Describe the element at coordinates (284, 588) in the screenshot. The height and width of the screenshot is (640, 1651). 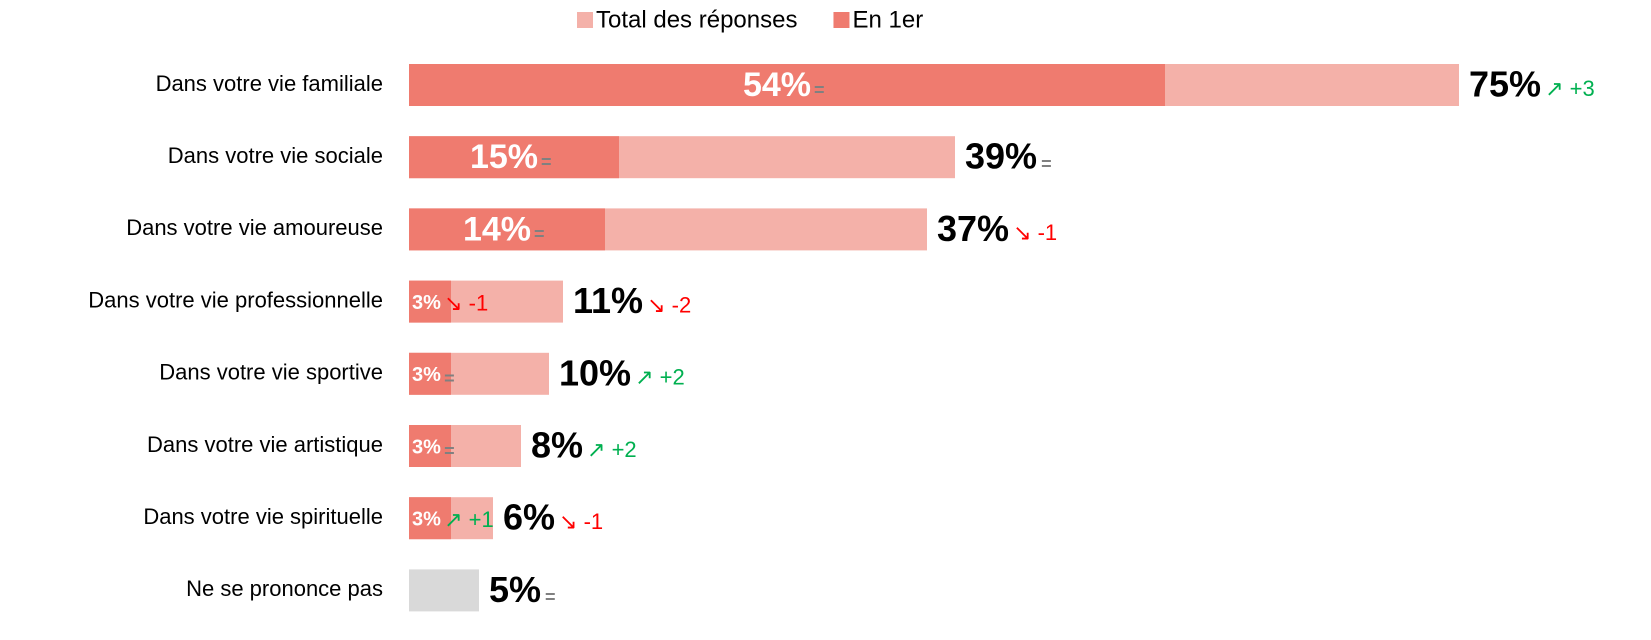
I see `category-label: Ne se prononce pas` at that location.